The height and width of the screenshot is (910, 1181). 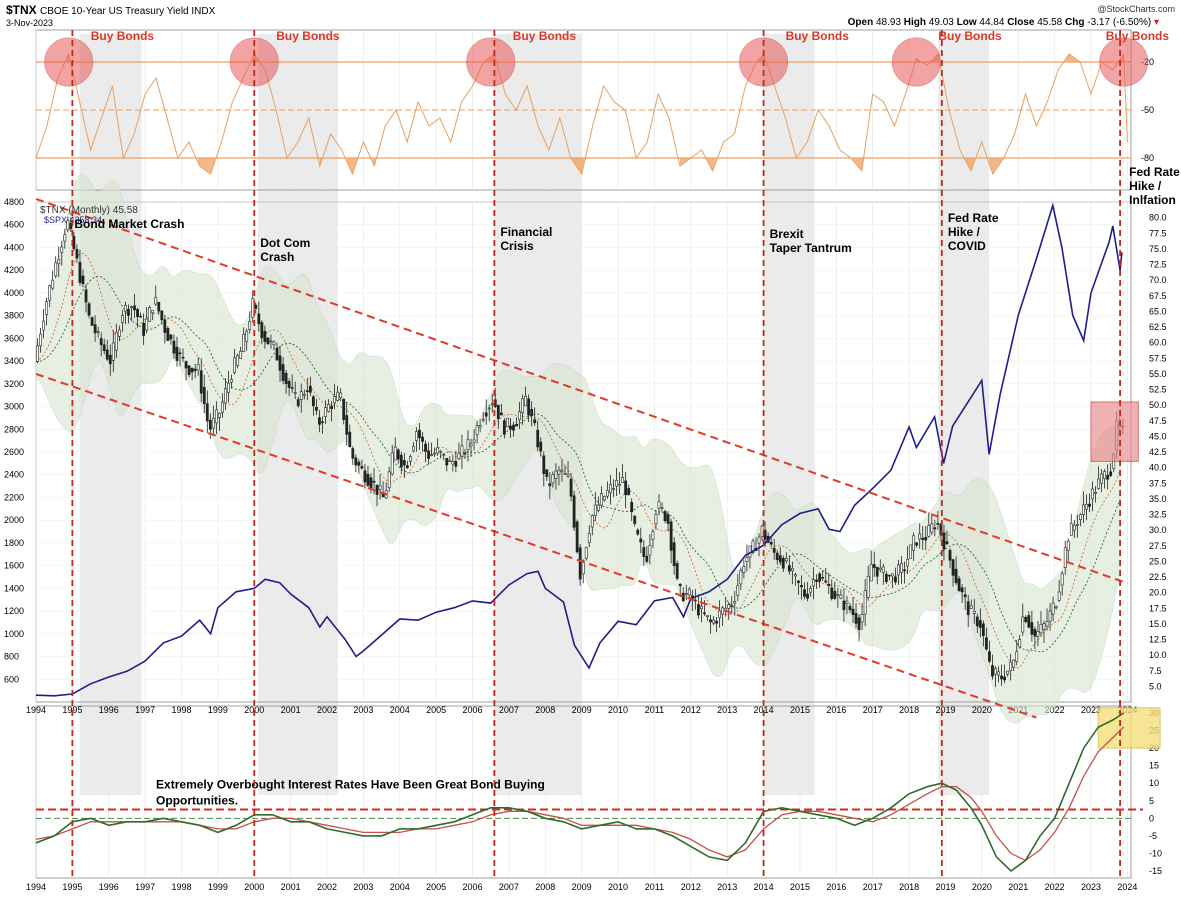 What do you see at coordinates (291, 710) in the screenshot?
I see `x-tick-label-2001: 2001` at bounding box center [291, 710].